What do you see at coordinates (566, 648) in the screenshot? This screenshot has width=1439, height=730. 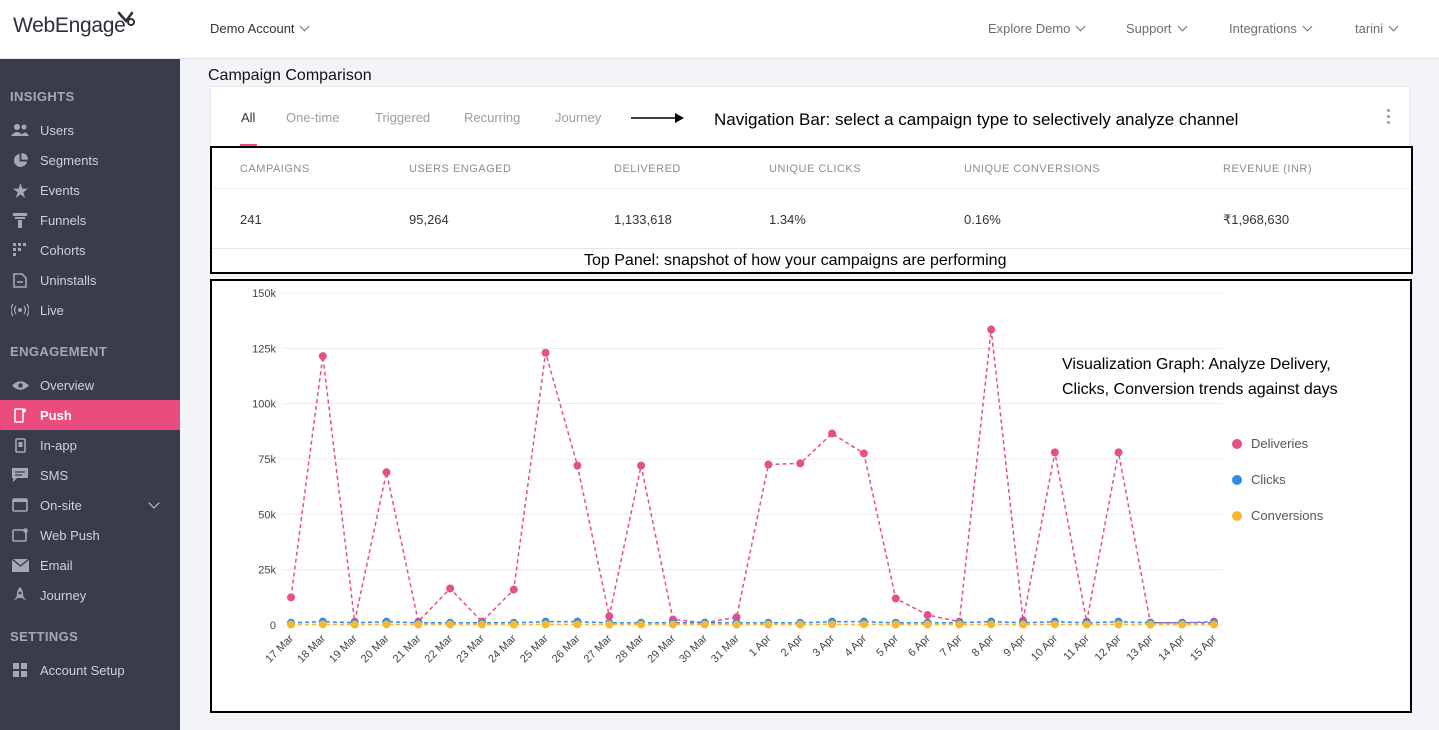 I see `x-tick-label: 26 Mar` at bounding box center [566, 648].